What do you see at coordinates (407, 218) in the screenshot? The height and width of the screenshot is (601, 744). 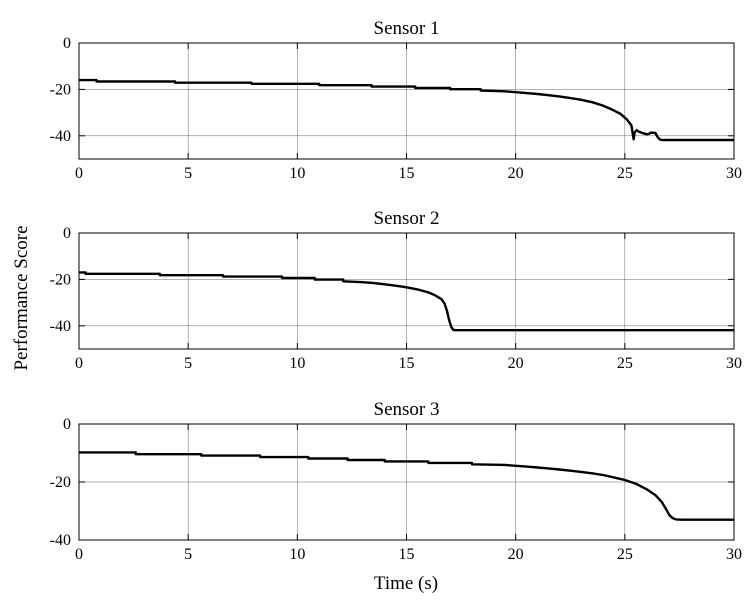 I see `subplot-title: Sensor 2` at bounding box center [407, 218].